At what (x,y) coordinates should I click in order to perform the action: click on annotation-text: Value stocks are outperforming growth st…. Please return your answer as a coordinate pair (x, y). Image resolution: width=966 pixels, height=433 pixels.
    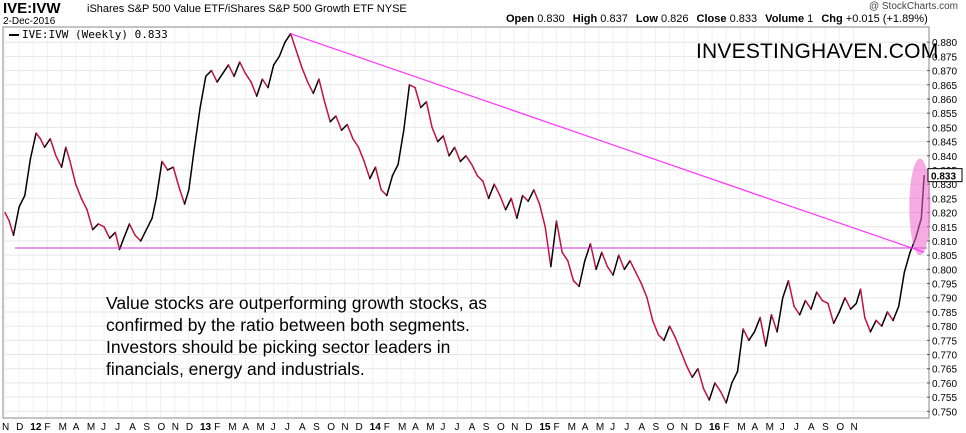
    Looking at the image, I should click on (296, 336).